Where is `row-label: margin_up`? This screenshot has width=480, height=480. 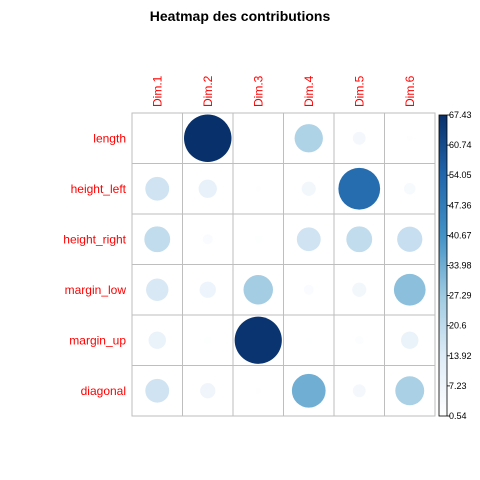 row-label: margin_up is located at coordinates (97, 340).